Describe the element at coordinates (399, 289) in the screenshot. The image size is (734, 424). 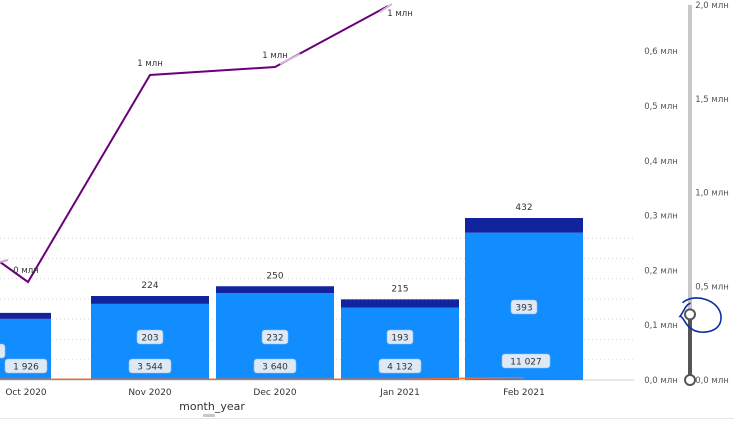
I see `stack-total-label: 215` at that location.